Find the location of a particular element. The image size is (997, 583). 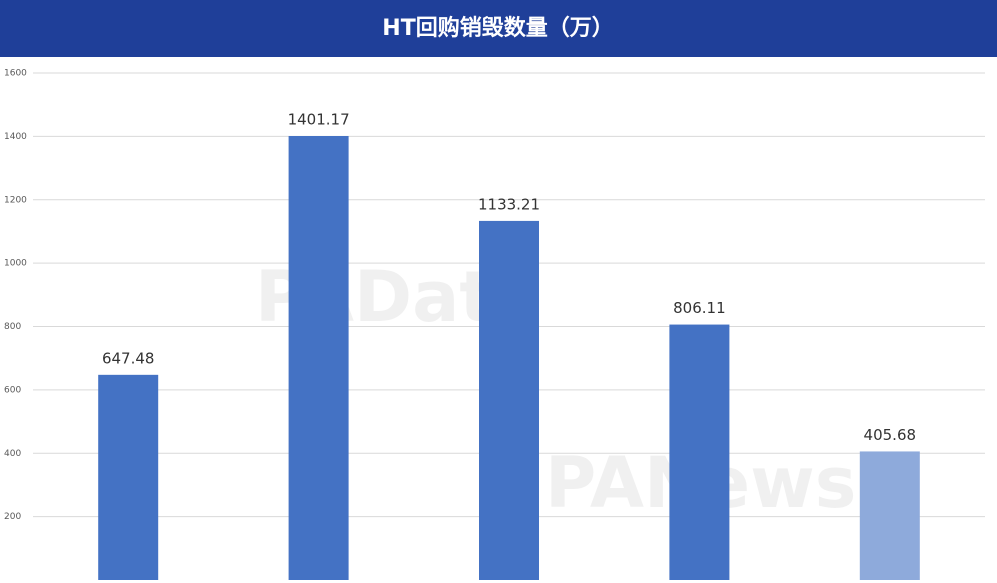

y-tick-label: 1000 is located at coordinates (15, 264).